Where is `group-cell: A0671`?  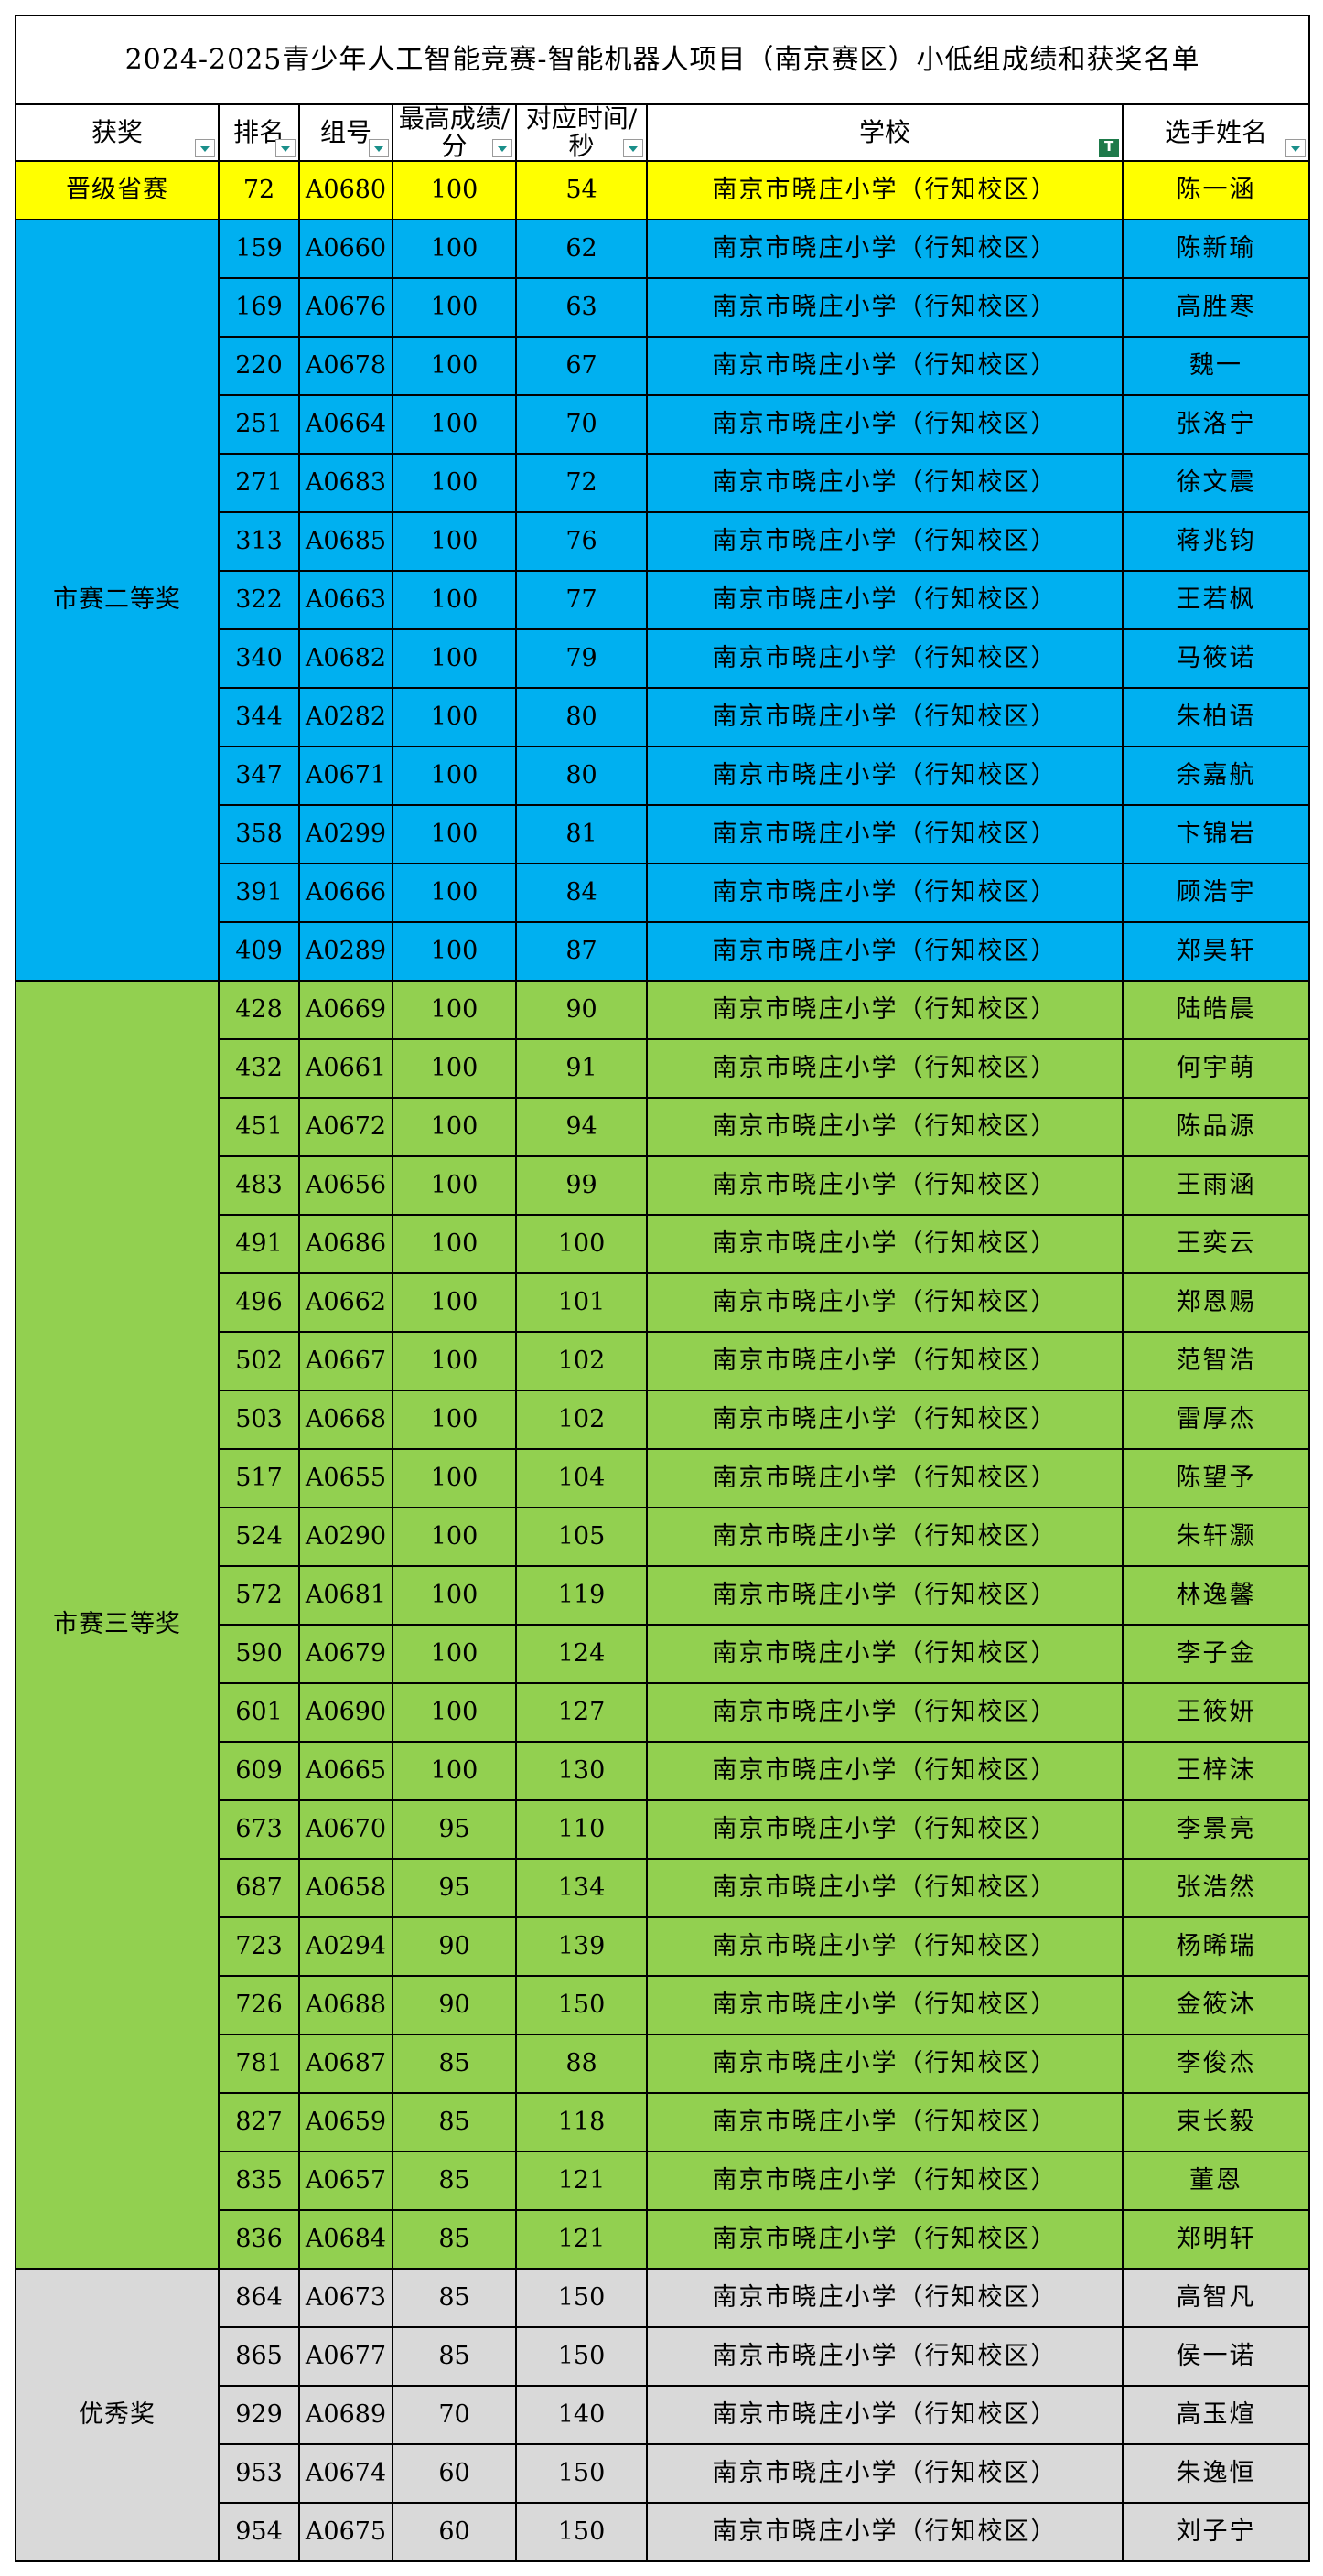
group-cell: A0671 is located at coordinates (345, 776).